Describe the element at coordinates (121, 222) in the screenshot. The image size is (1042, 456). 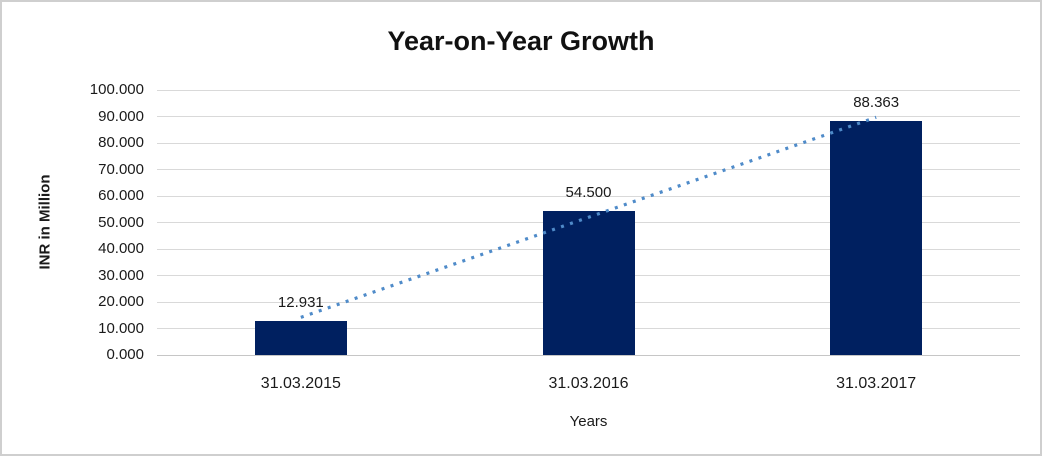
I see `y-tick-label: 50.000` at that location.